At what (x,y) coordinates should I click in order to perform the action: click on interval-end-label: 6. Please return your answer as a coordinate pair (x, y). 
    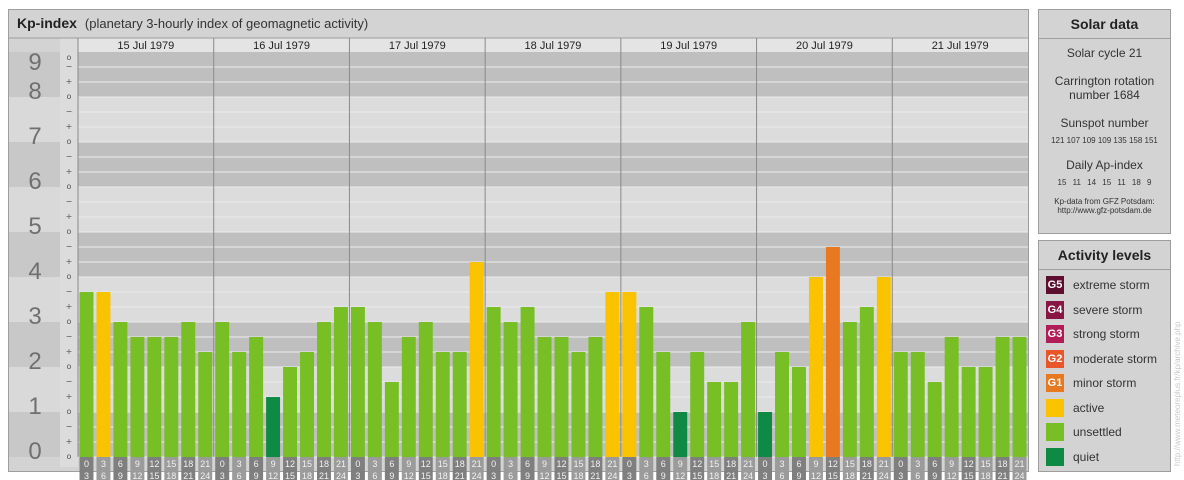
    Looking at the image, I should click on (917, 475).